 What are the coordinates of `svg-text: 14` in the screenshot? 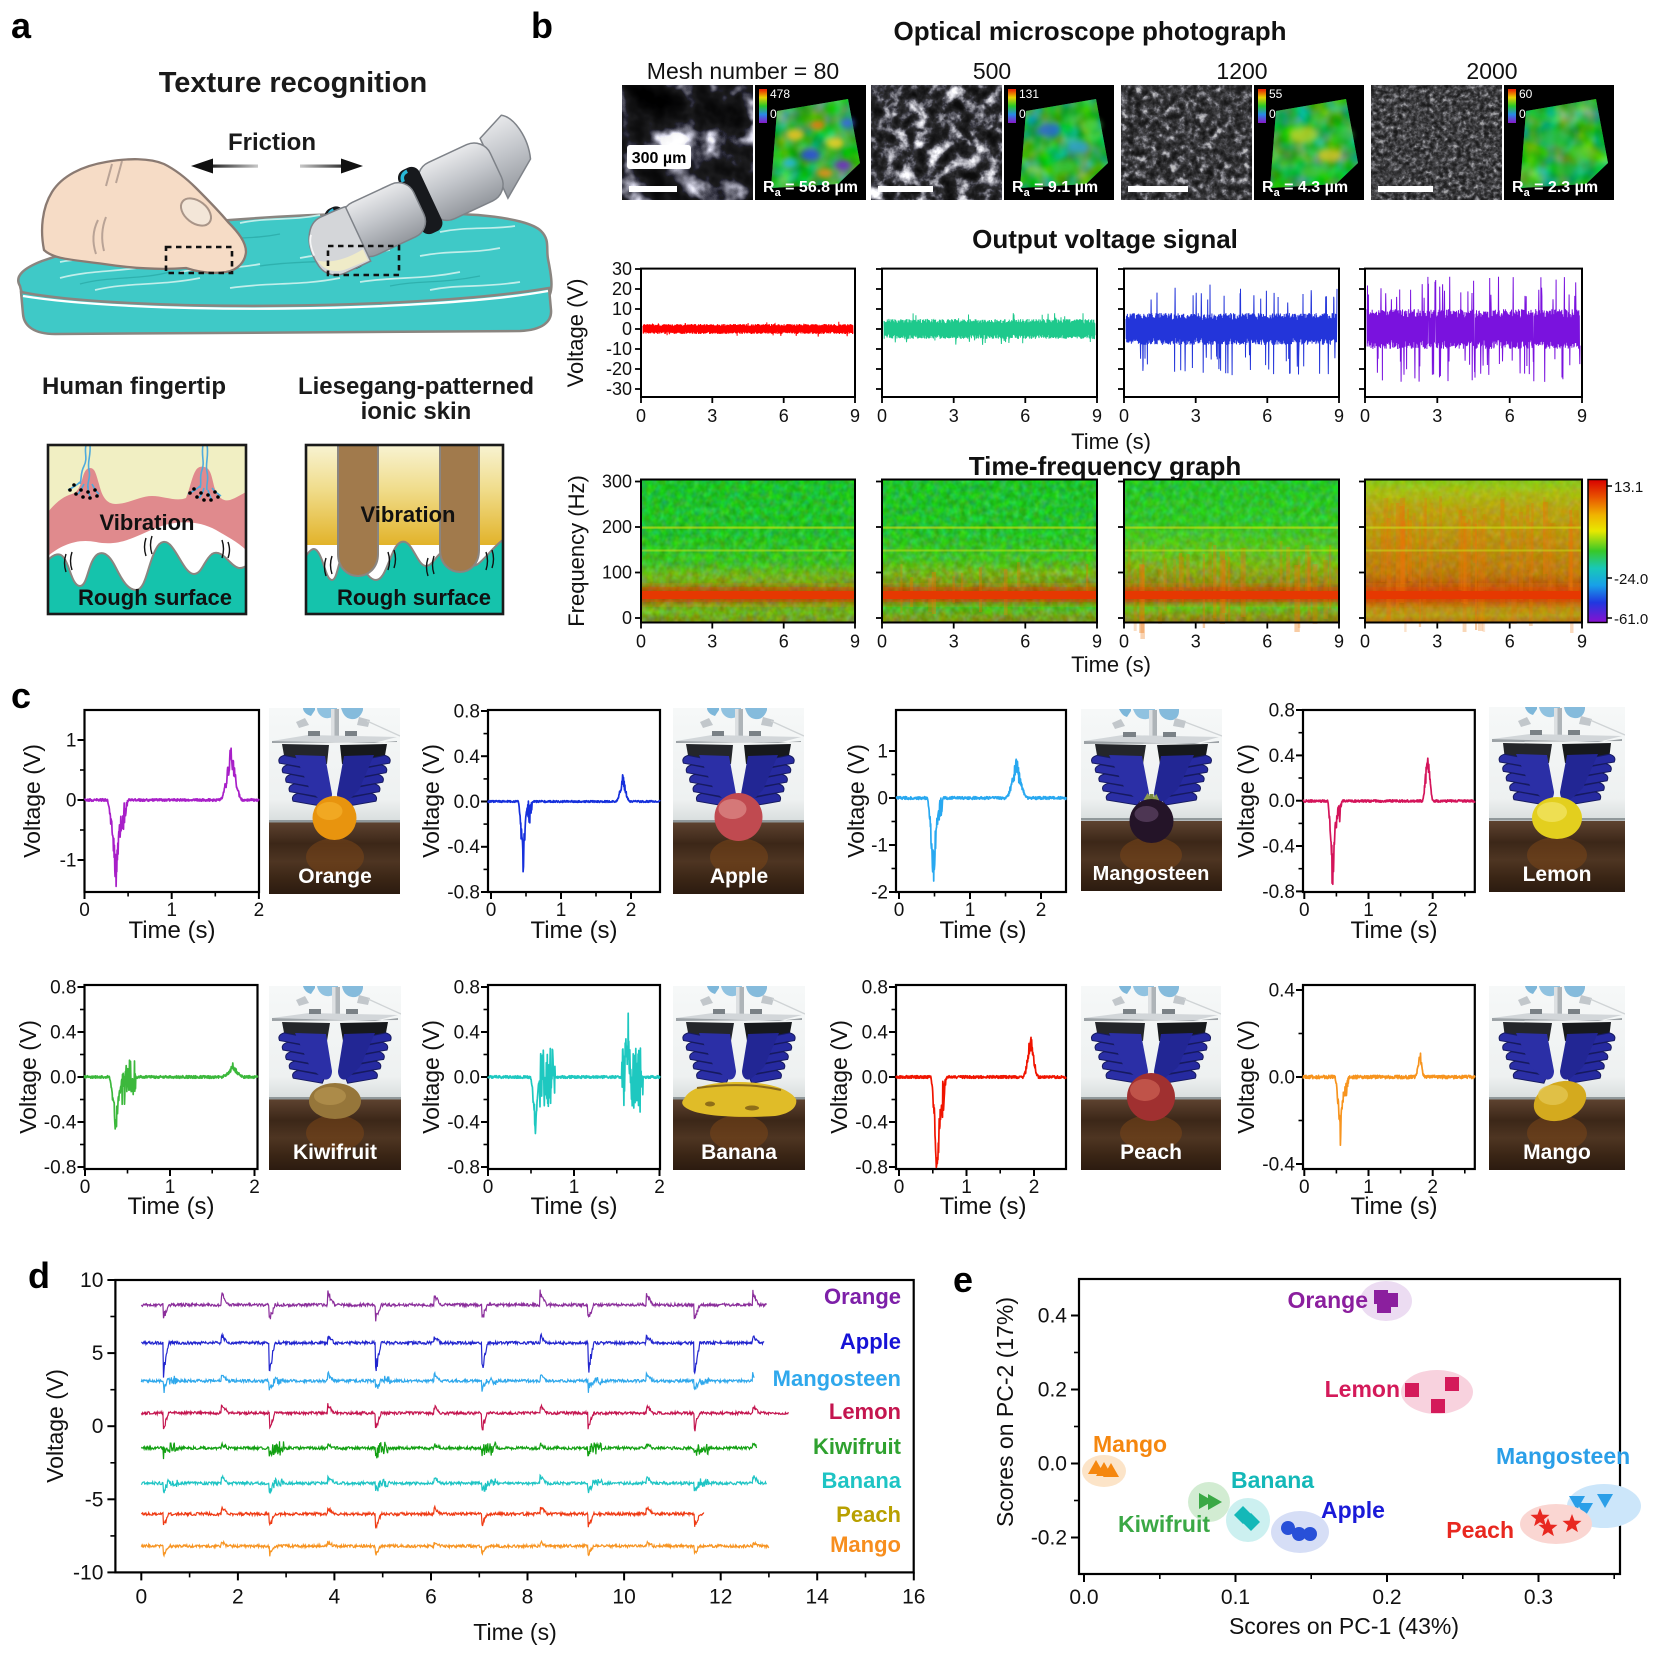 It's located at (818, 1596).